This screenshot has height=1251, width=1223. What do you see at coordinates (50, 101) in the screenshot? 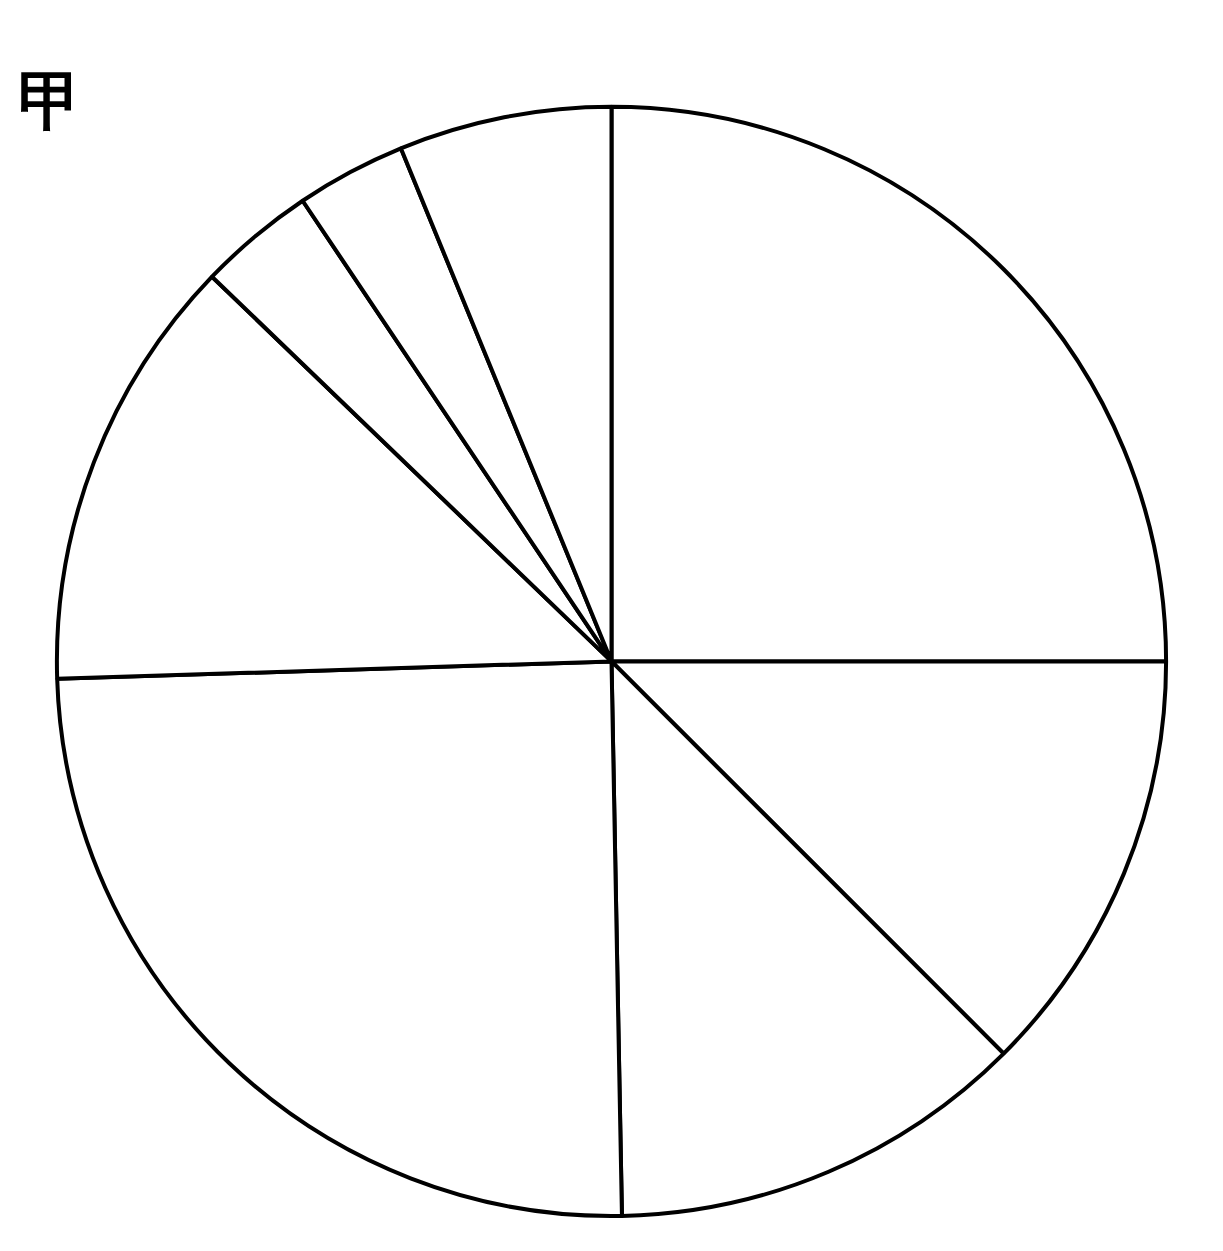
I see `chart-title: 甲` at bounding box center [50, 101].